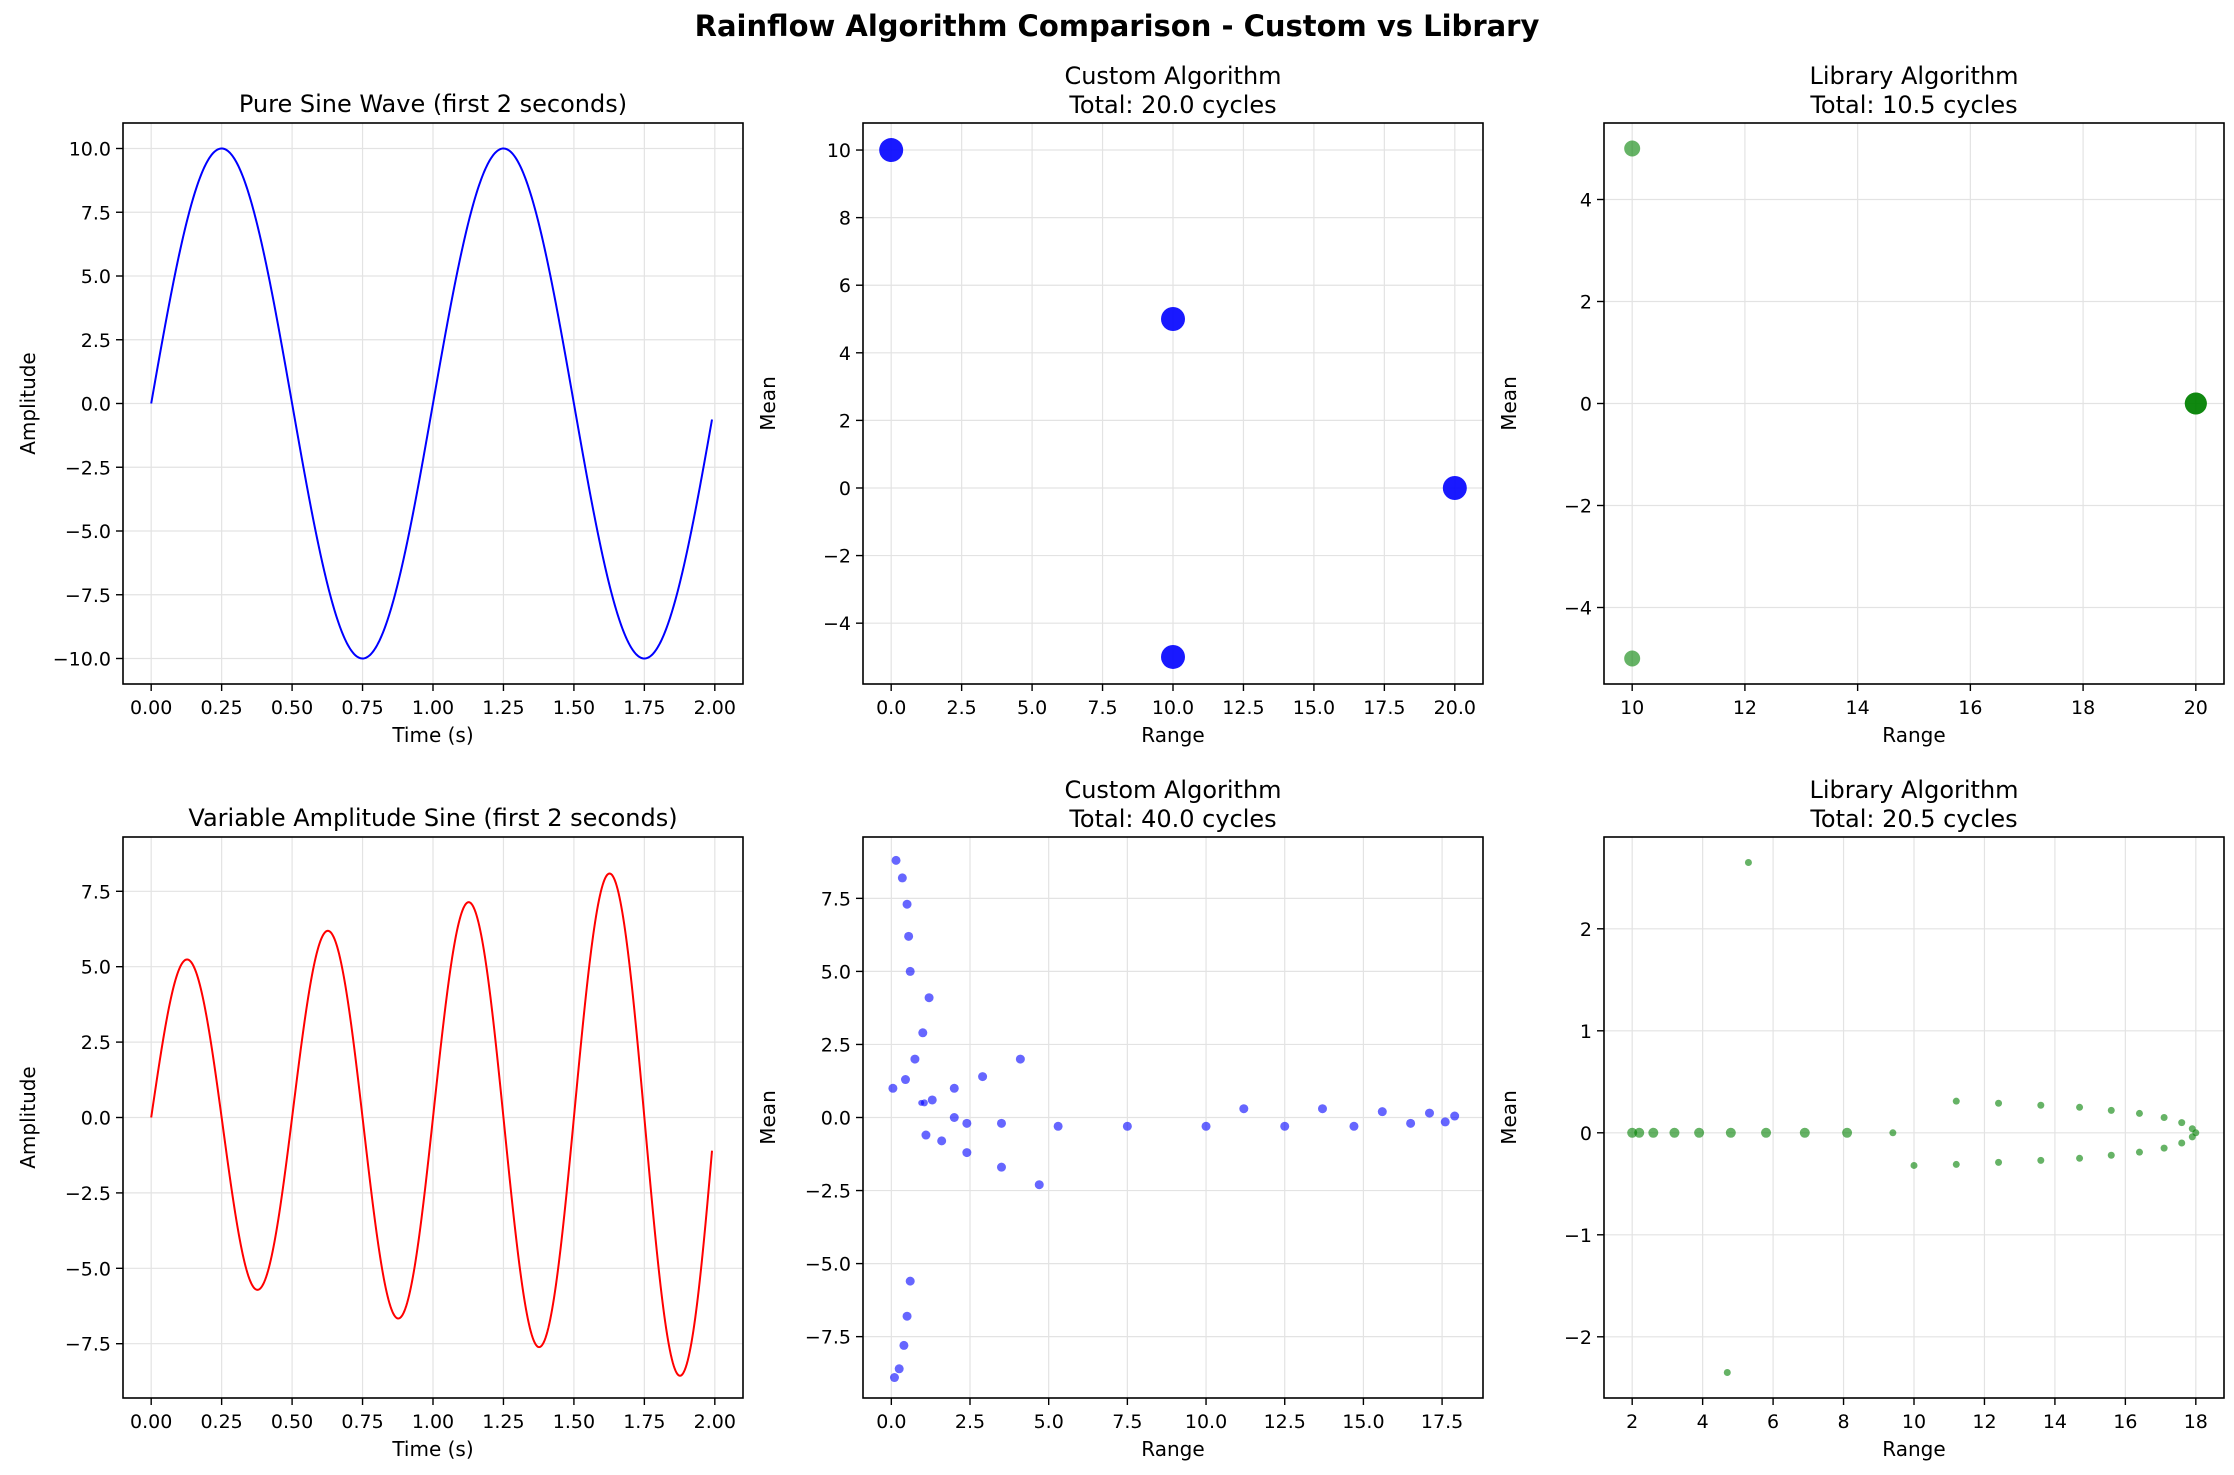 The image size is (2234, 1475). I want to click on chart-title: Pure Sine Wave (first 2 seconds), so click(433, 104).